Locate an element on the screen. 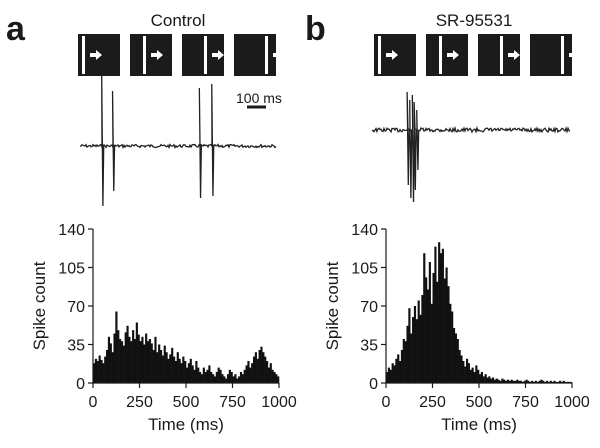  x-tick-label: 250 is located at coordinates (139, 402).